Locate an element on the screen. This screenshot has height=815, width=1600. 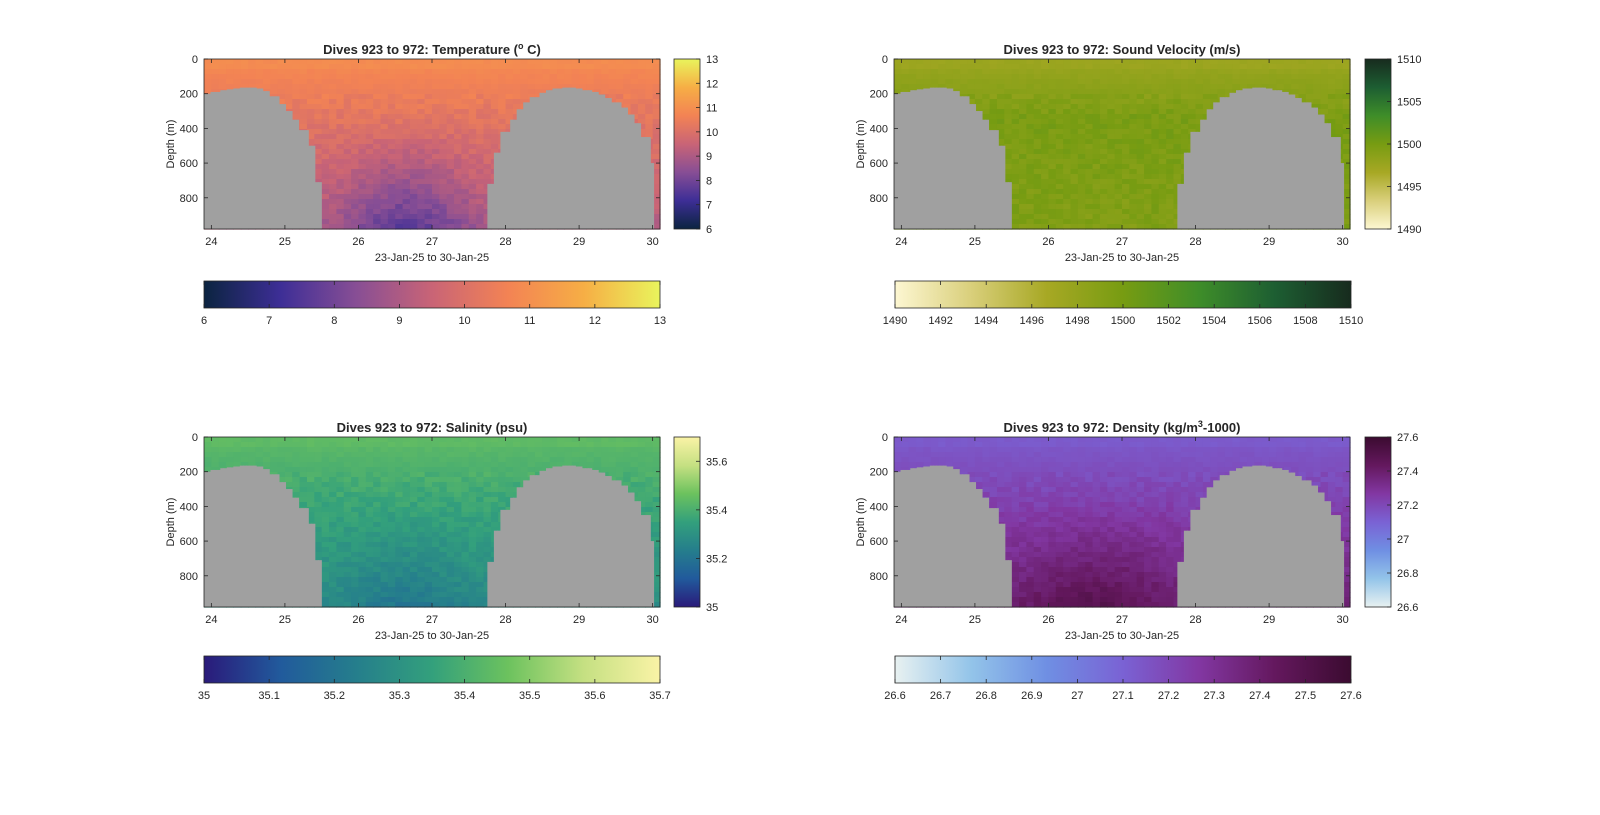
x-tick-label: 25 is located at coordinates (975, 242).